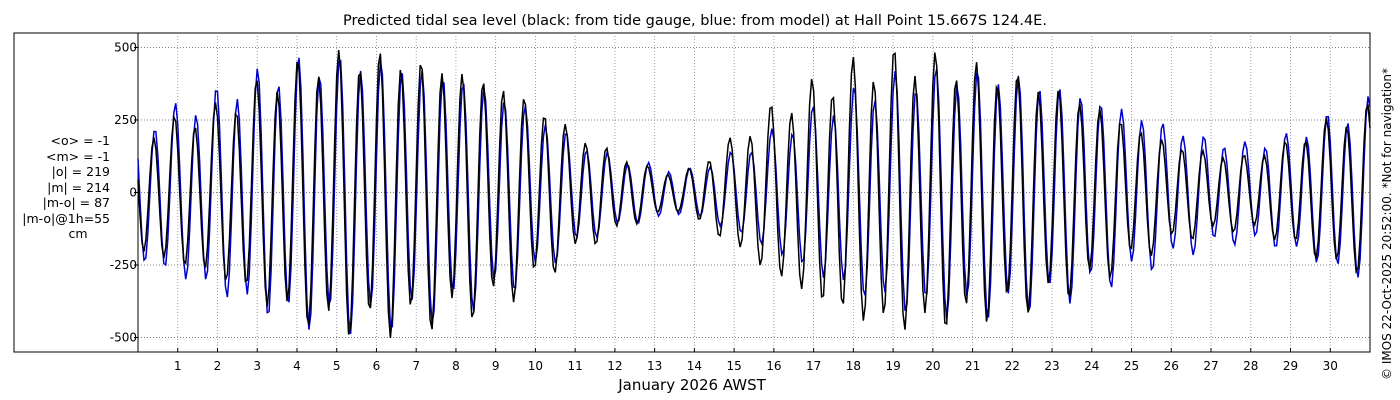 This screenshot has height=400, width=1400. Describe the element at coordinates (456, 366) in the screenshot. I see `x-tick-label: 8` at that location.